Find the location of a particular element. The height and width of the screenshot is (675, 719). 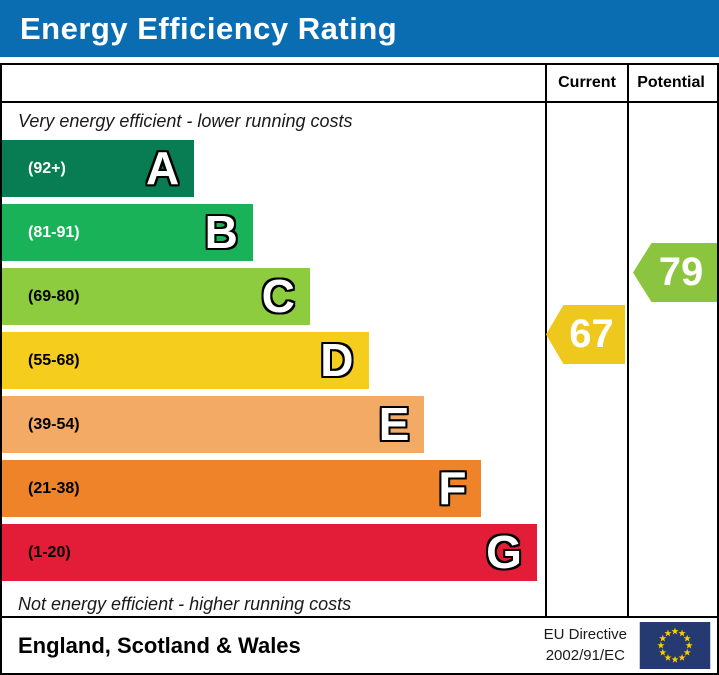

eu-directive-line1: EU Directive is located at coordinates (585, 635).